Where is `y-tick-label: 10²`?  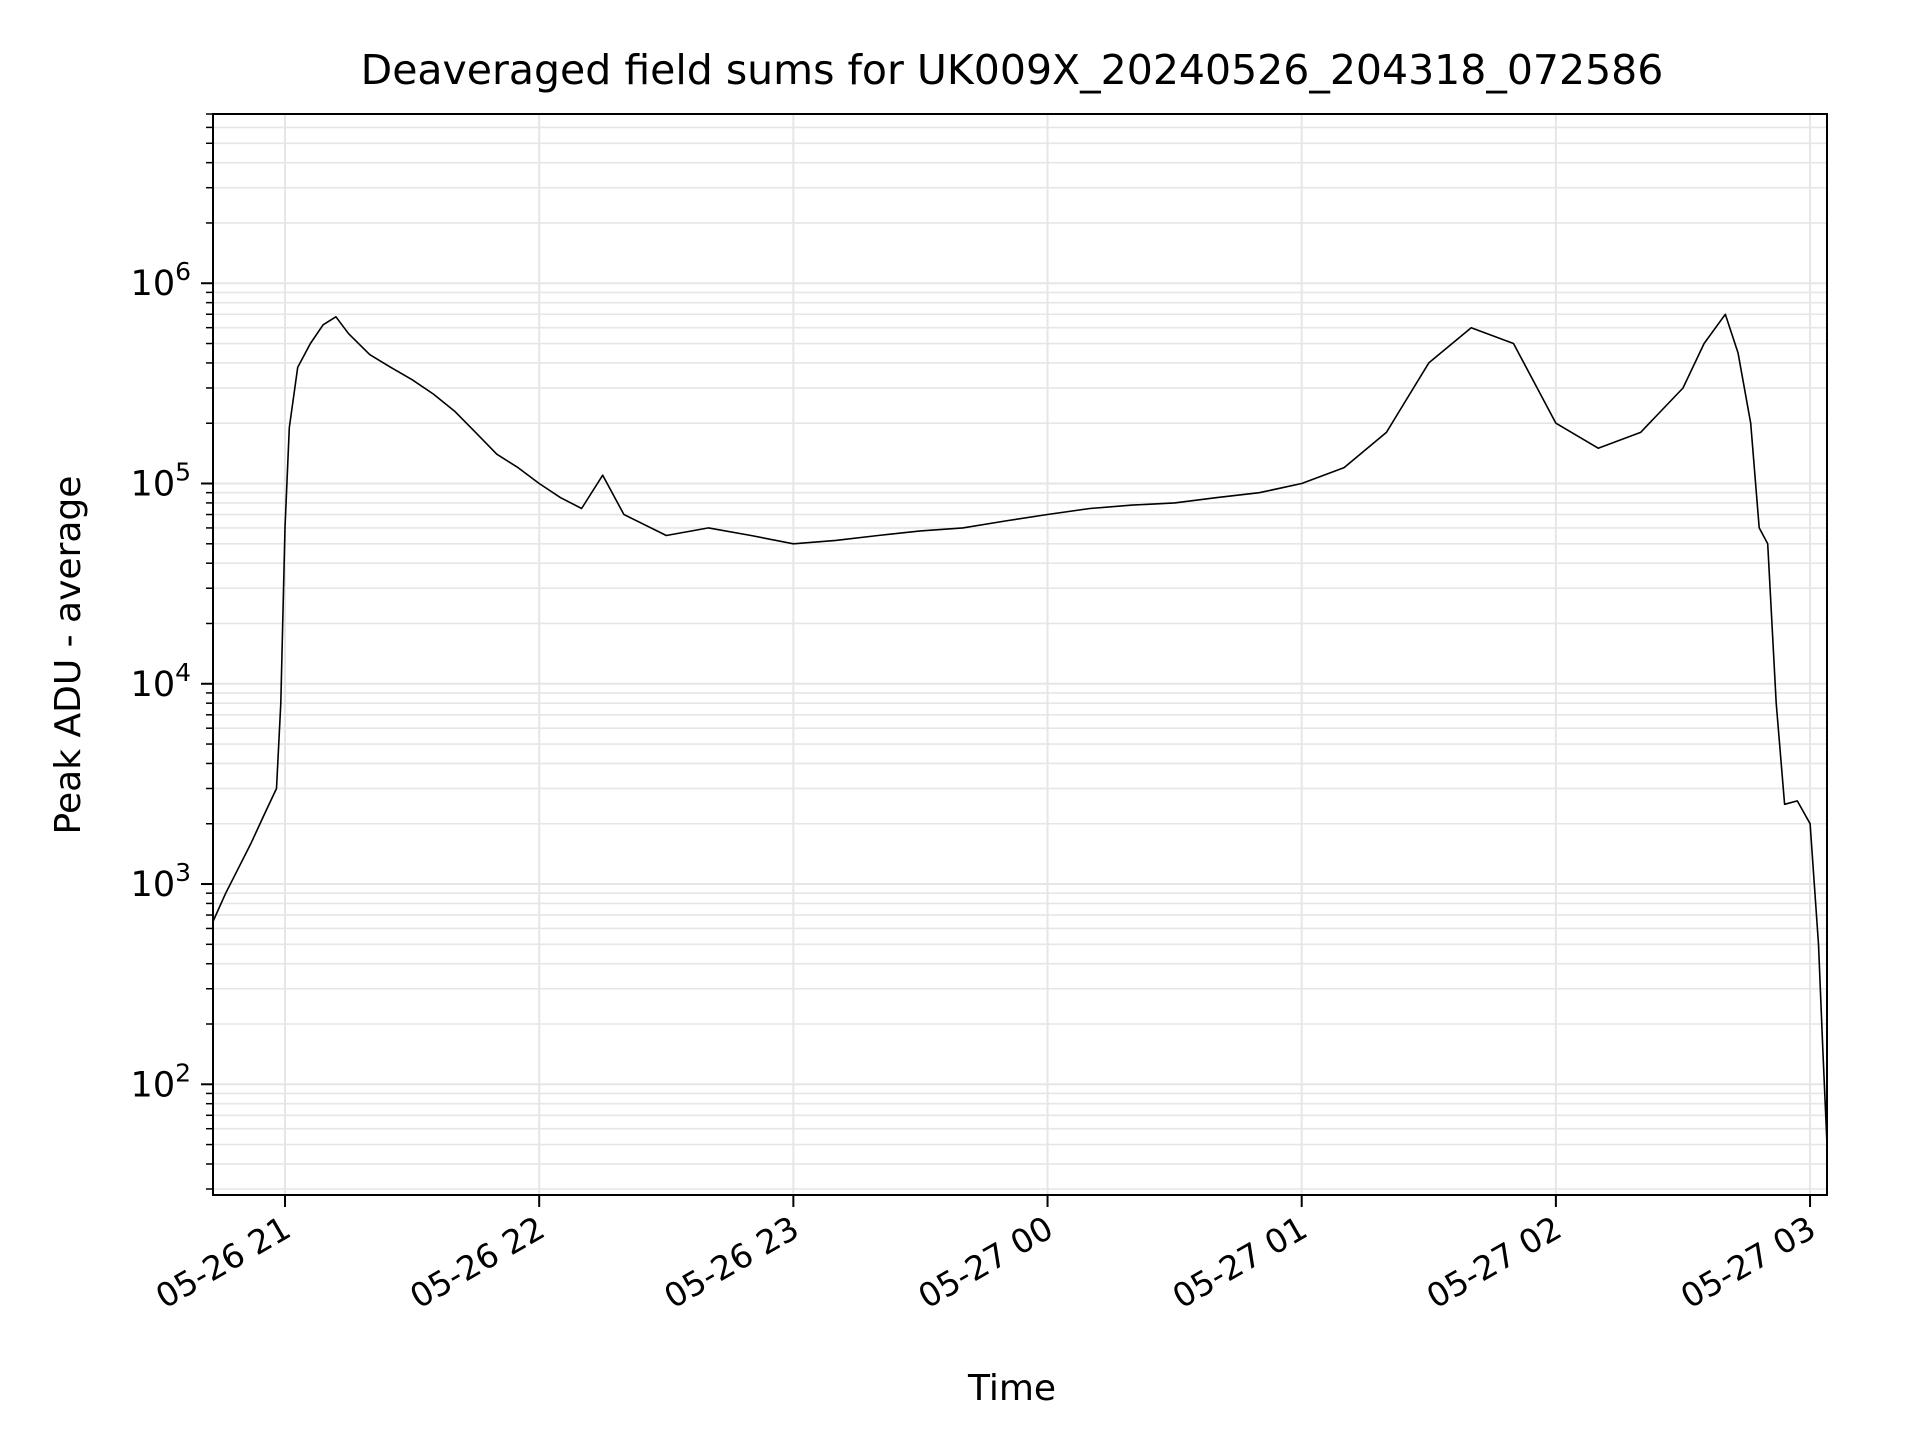 y-tick-label: 10² is located at coordinates (161, 1081).